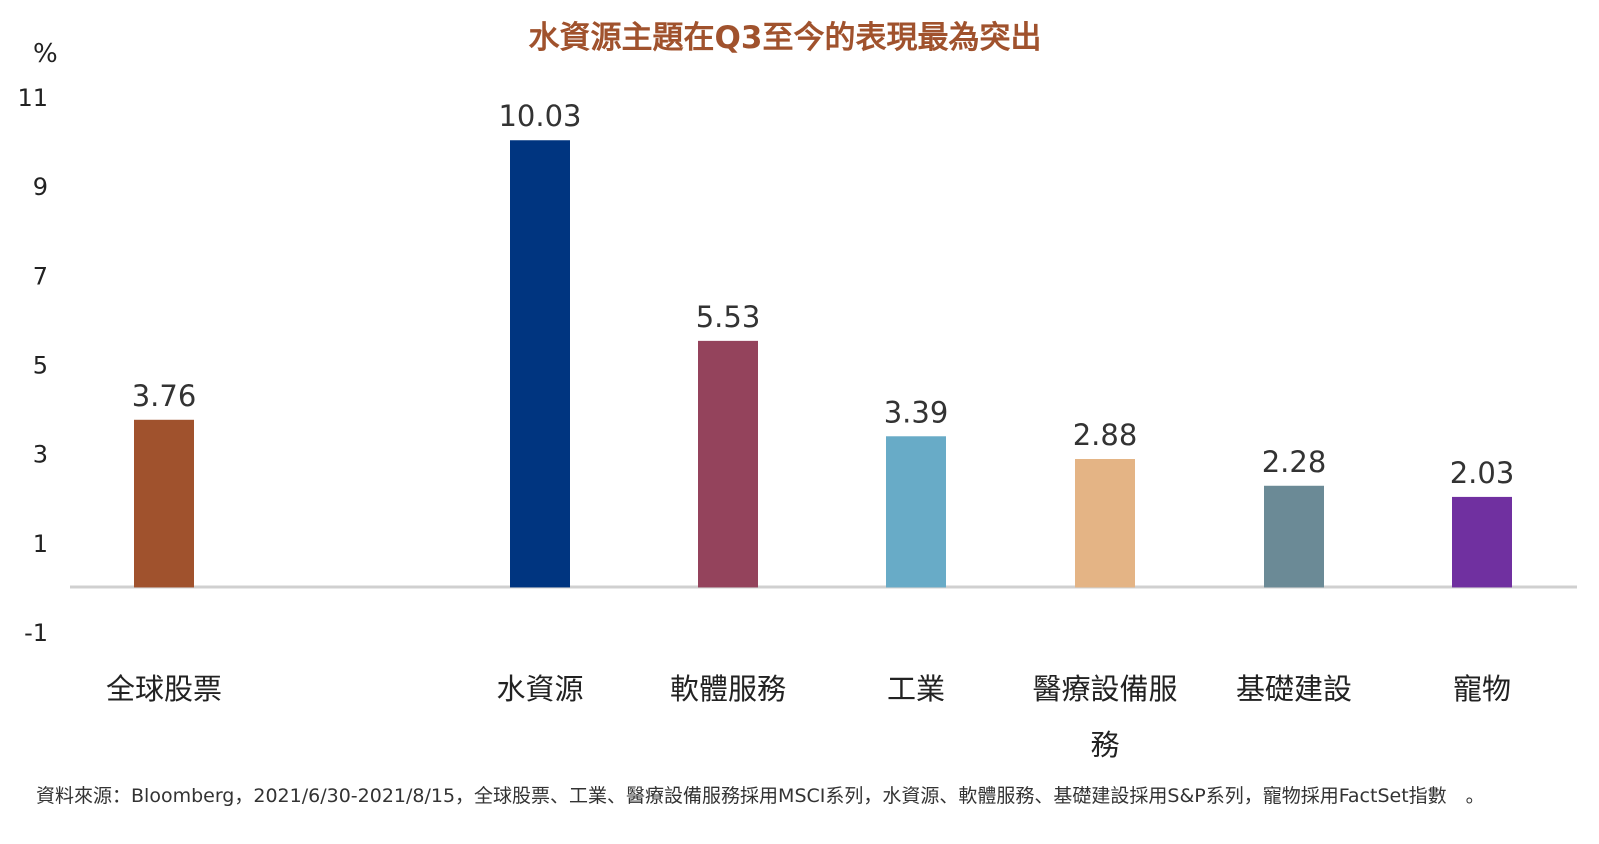 The height and width of the screenshot is (844, 1599). What do you see at coordinates (1104, 717) in the screenshot?
I see `category-label: 醫療設備服務` at bounding box center [1104, 717].